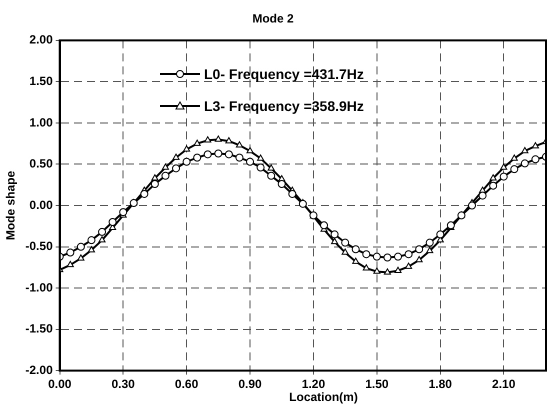 This screenshot has height=417, width=560. Describe the element at coordinates (504, 384) in the screenshot. I see `x-tick-label: 2.10` at that location.